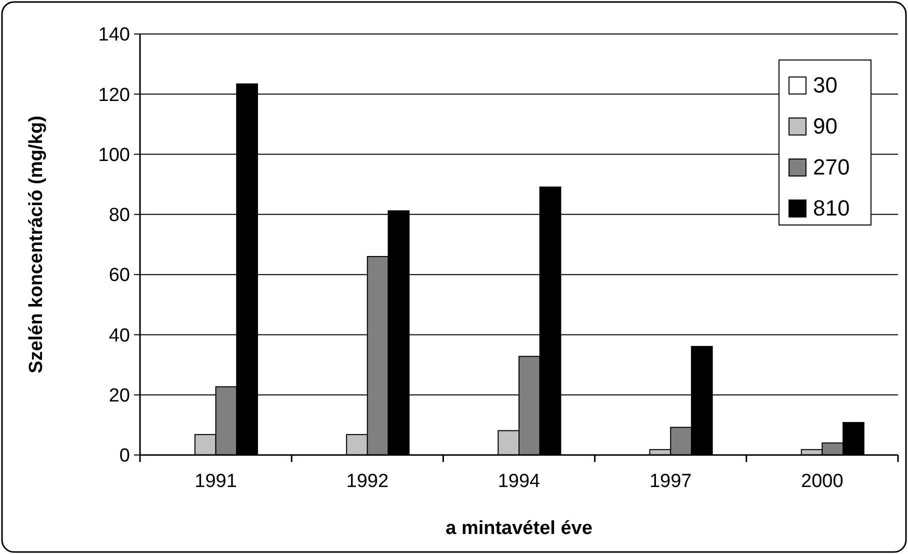 The height and width of the screenshot is (554, 908). What do you see at coordinates (670, 481) in the screenshot?
I see `x-tick-label: 1997` at bounding box center [670, 481].